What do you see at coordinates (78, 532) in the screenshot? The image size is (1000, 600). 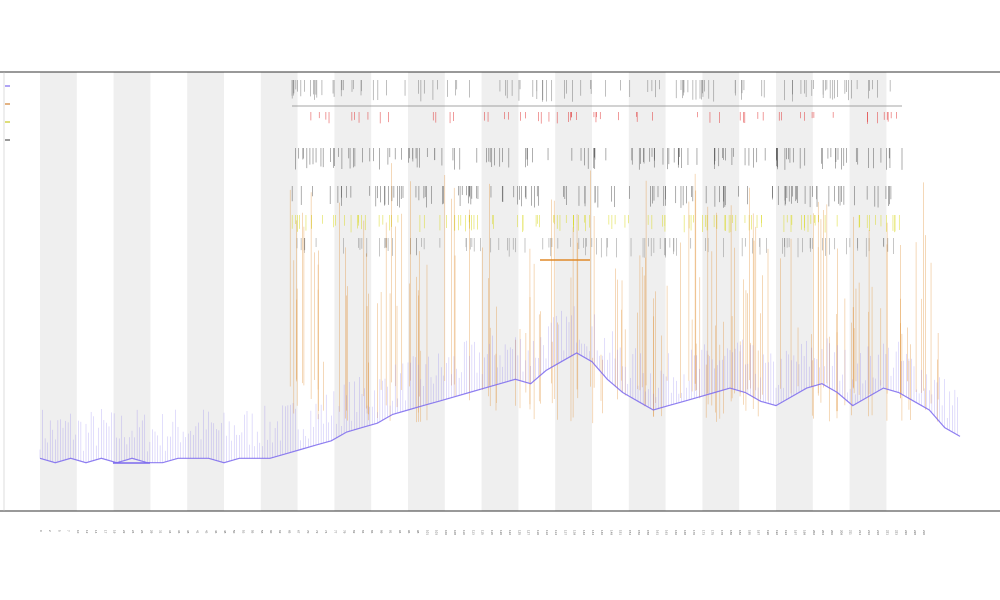 I see `x-tick-label: 10` at bounding box center [78, 532].